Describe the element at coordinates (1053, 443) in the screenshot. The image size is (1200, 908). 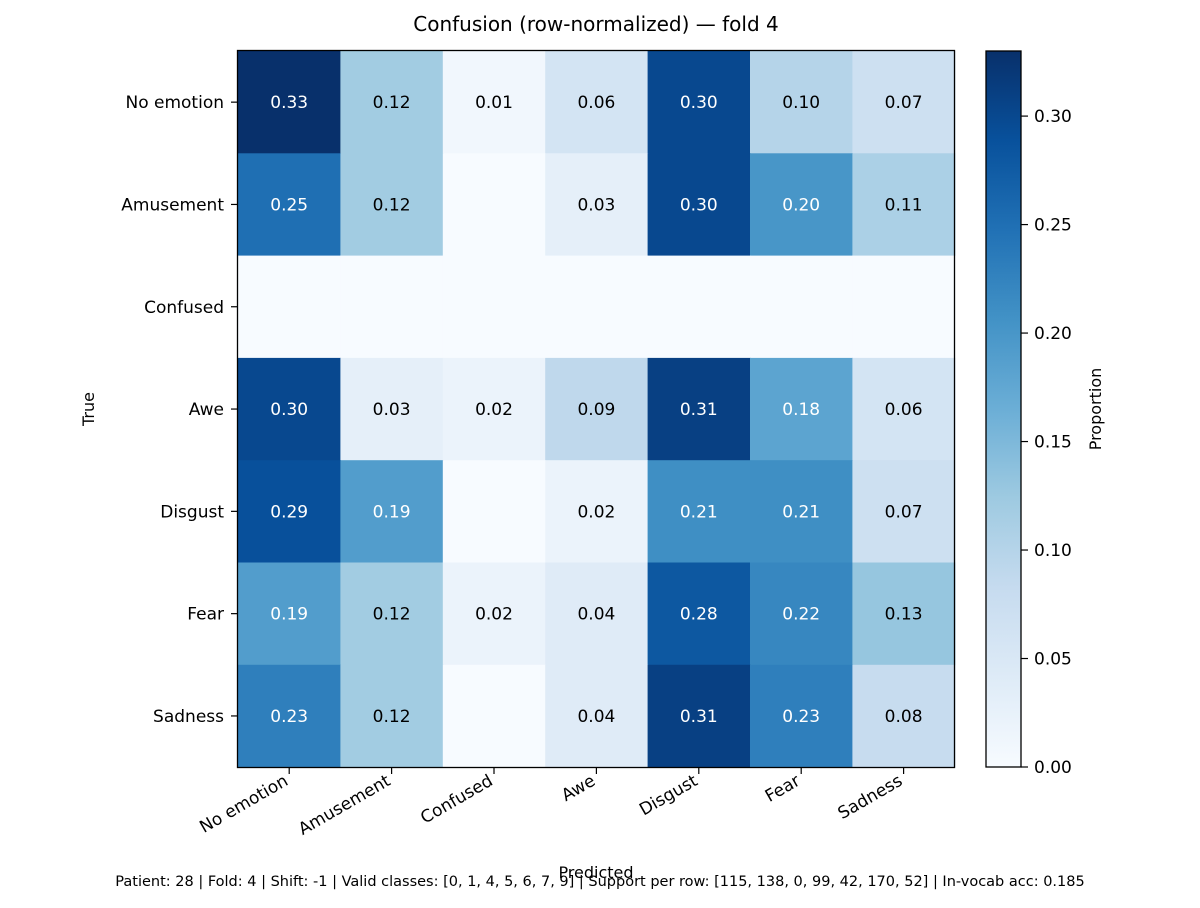
I see `colorbar-tick-label: 0.15` at that location.